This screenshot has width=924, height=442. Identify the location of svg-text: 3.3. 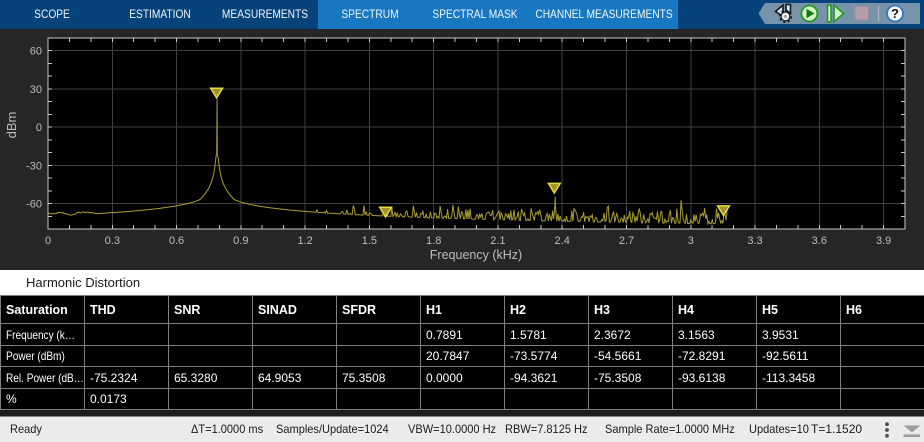
(754, 241).